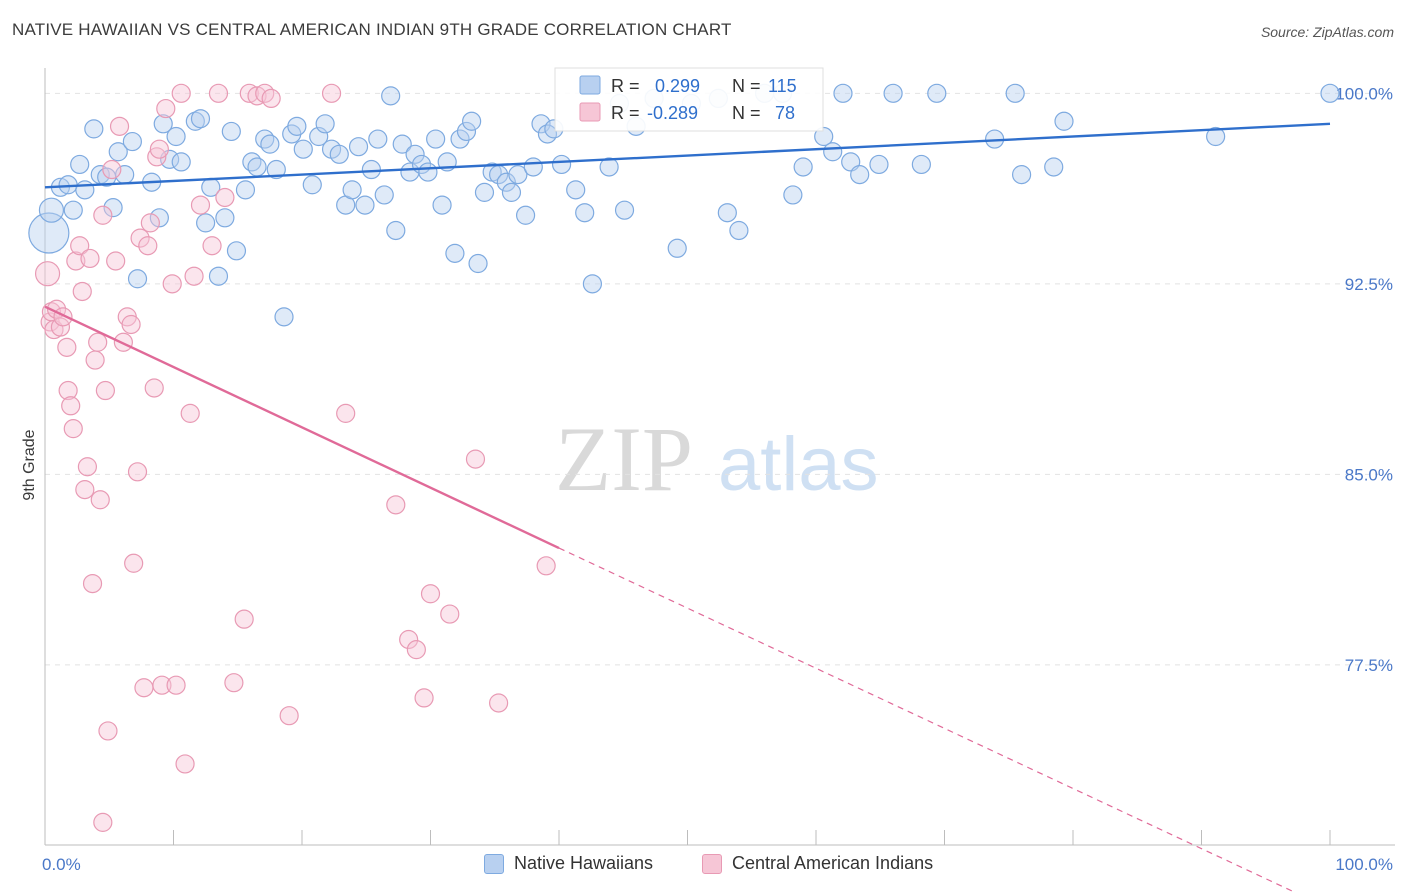  I want to click on trend-line-blue, so click(687, 155).